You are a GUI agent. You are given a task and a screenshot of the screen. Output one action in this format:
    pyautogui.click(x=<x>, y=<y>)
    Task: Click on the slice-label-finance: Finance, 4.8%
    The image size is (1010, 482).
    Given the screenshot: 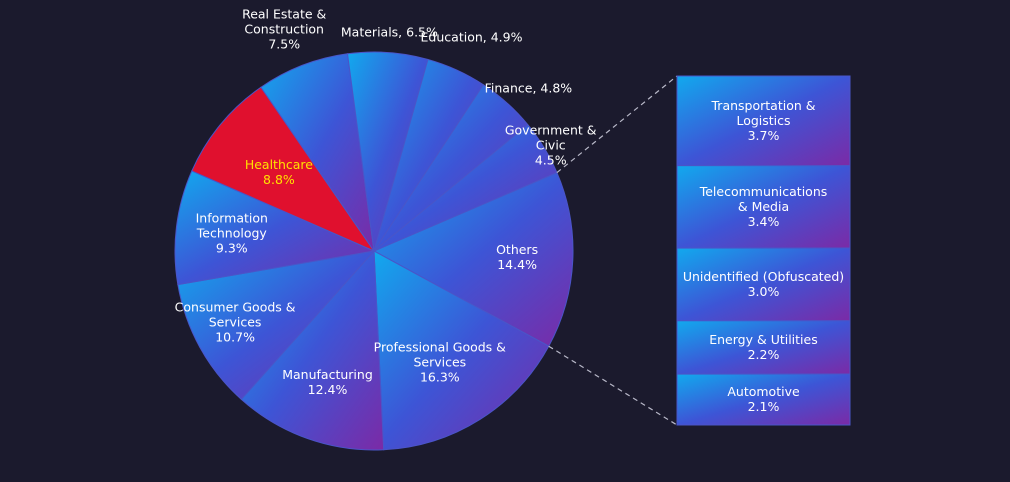 What is the action you would take?
    pyautogui.click(x=529, y=87)
    